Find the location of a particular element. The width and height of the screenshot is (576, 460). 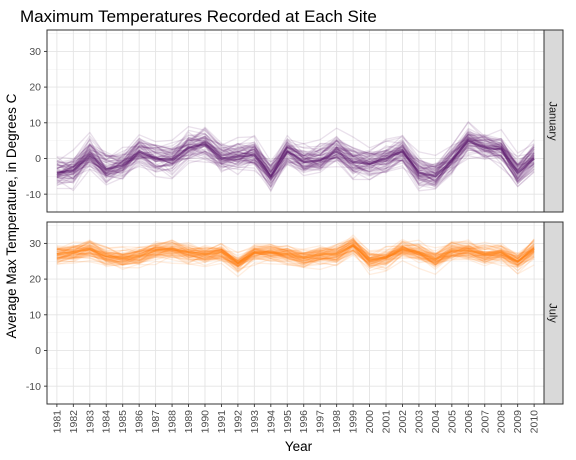

x-tick-label: 1986 is located at coordinates (140, 422).